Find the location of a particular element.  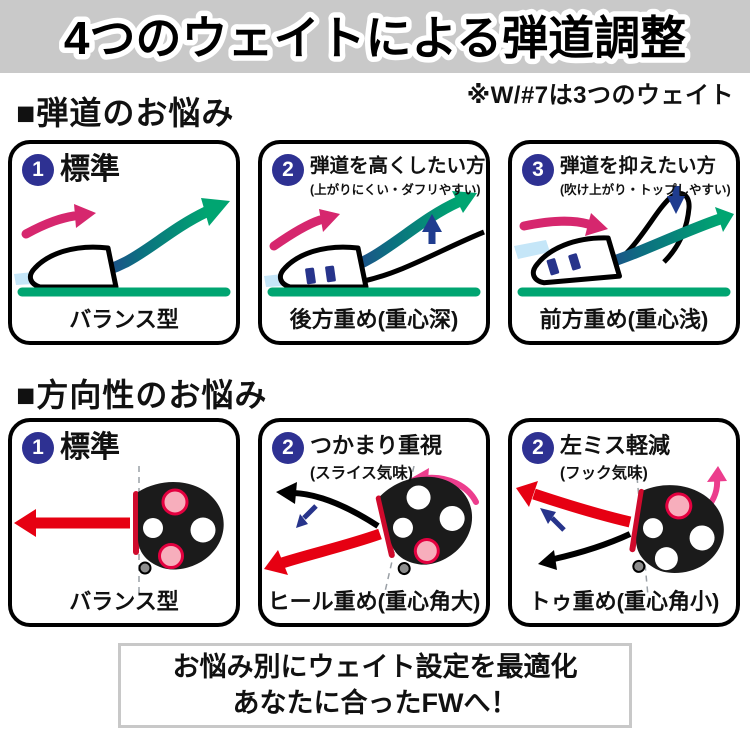

panel-trajectory-standard: 1 標準 バランス型 is located at coordinates (124, 242).